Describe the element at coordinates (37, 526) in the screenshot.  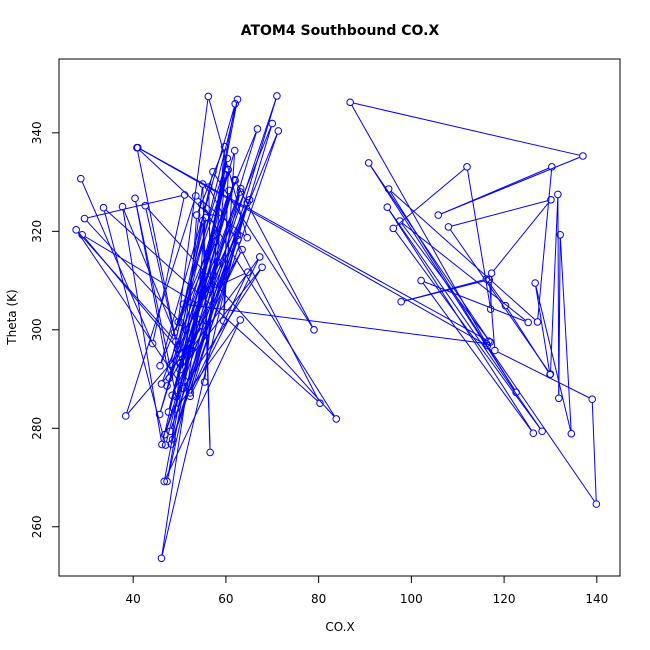
I see `y-tick-label: 260` at that location.